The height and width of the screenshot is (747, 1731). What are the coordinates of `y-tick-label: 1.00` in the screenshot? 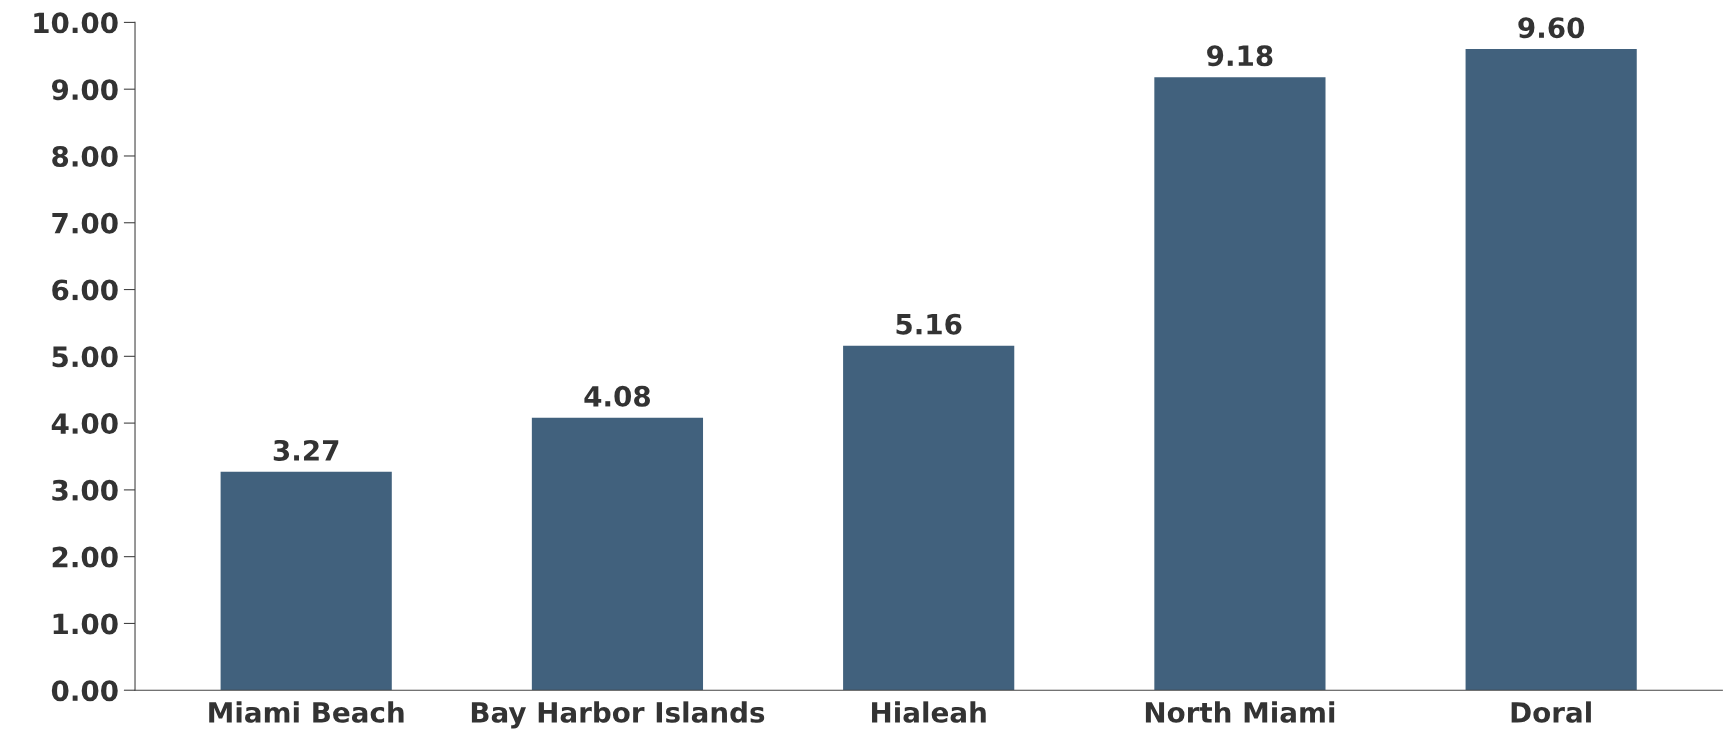 It's located at (85, 624).